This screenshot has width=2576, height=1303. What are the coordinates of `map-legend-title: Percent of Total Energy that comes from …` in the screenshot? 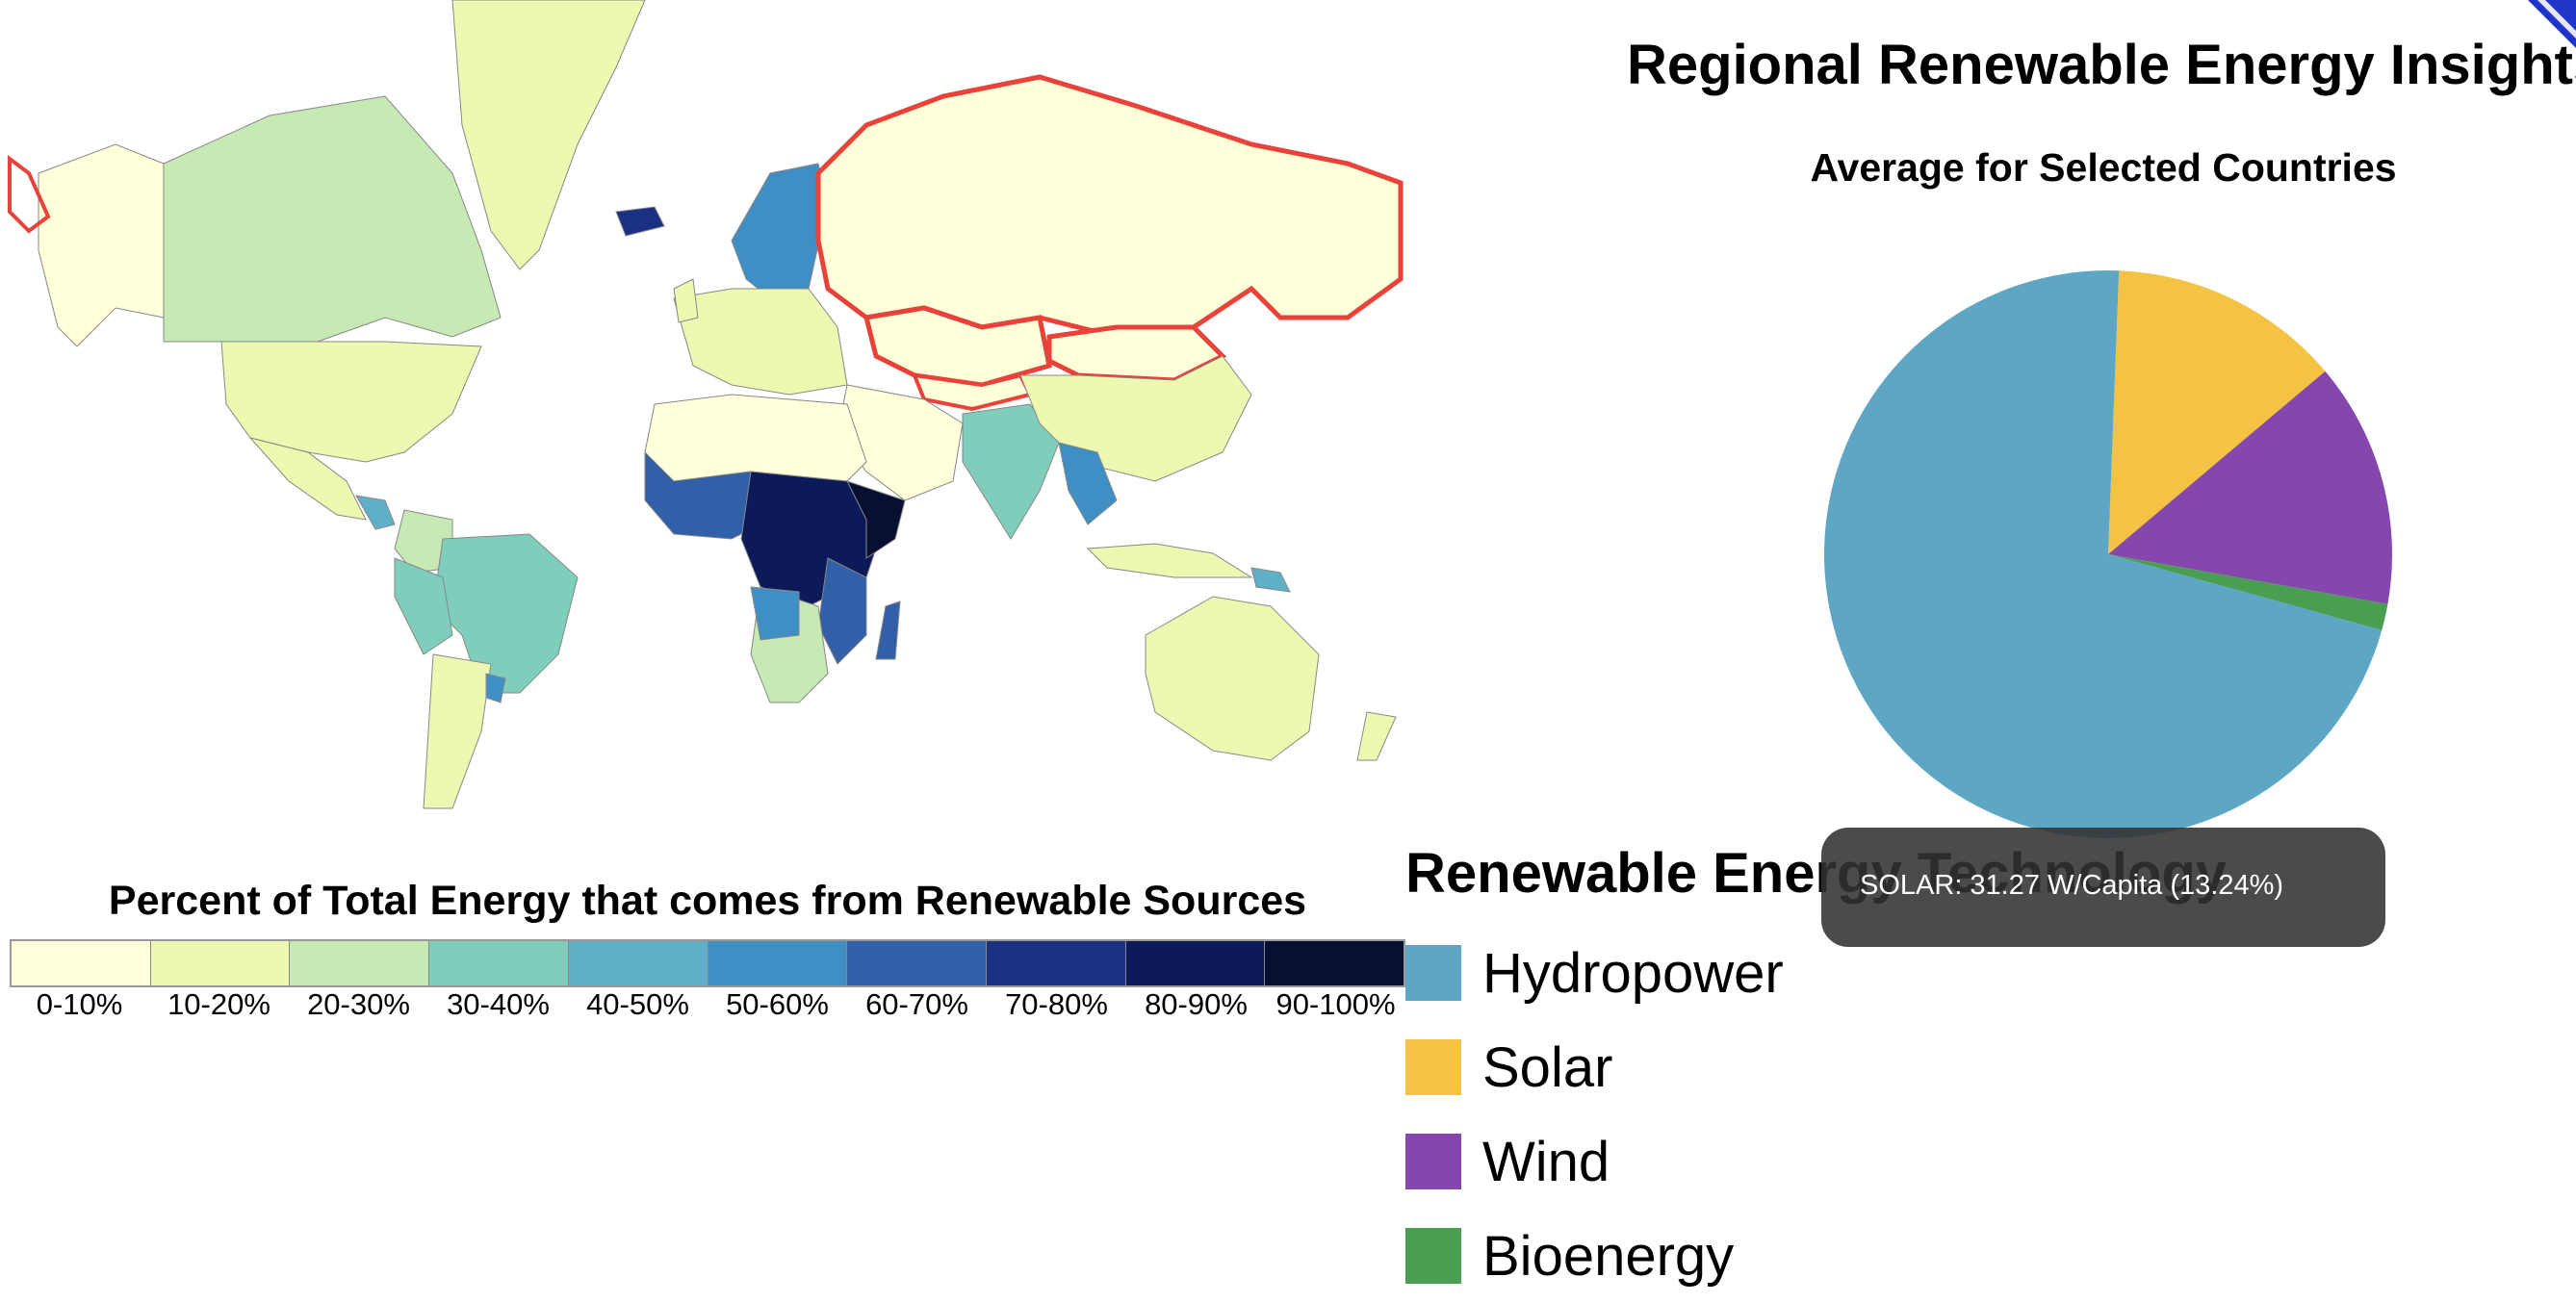 It's located at (708, 901).